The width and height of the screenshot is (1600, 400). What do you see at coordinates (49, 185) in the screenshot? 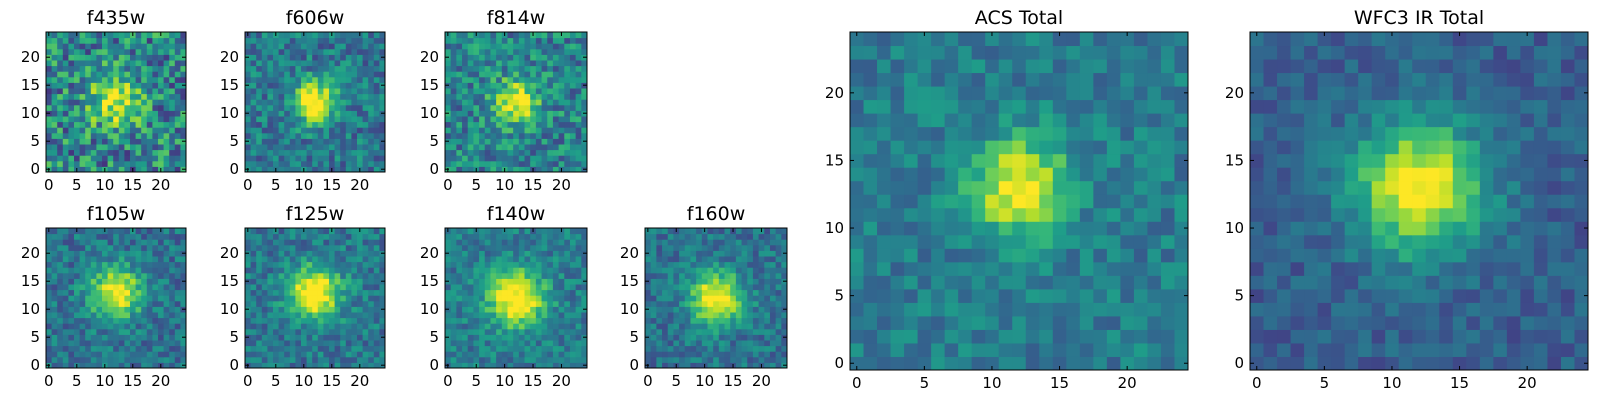
I see `x-tick-label: 0` at bounding box center [49, 185].